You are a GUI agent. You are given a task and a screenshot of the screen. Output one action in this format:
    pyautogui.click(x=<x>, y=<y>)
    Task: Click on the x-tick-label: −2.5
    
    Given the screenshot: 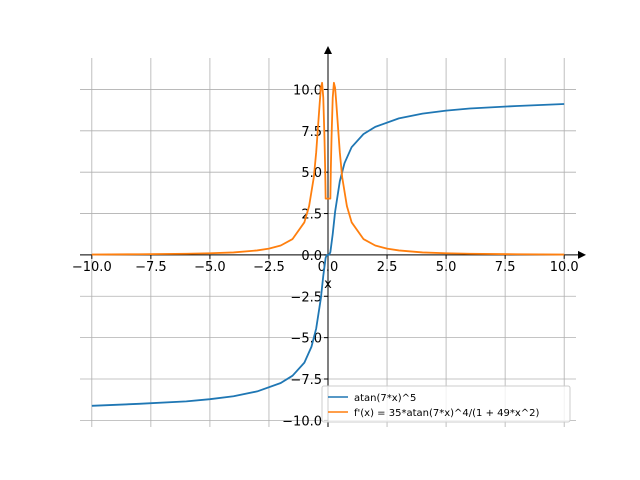 What is the action you would take?
    pyautogui.click(x=269, y=267)
    